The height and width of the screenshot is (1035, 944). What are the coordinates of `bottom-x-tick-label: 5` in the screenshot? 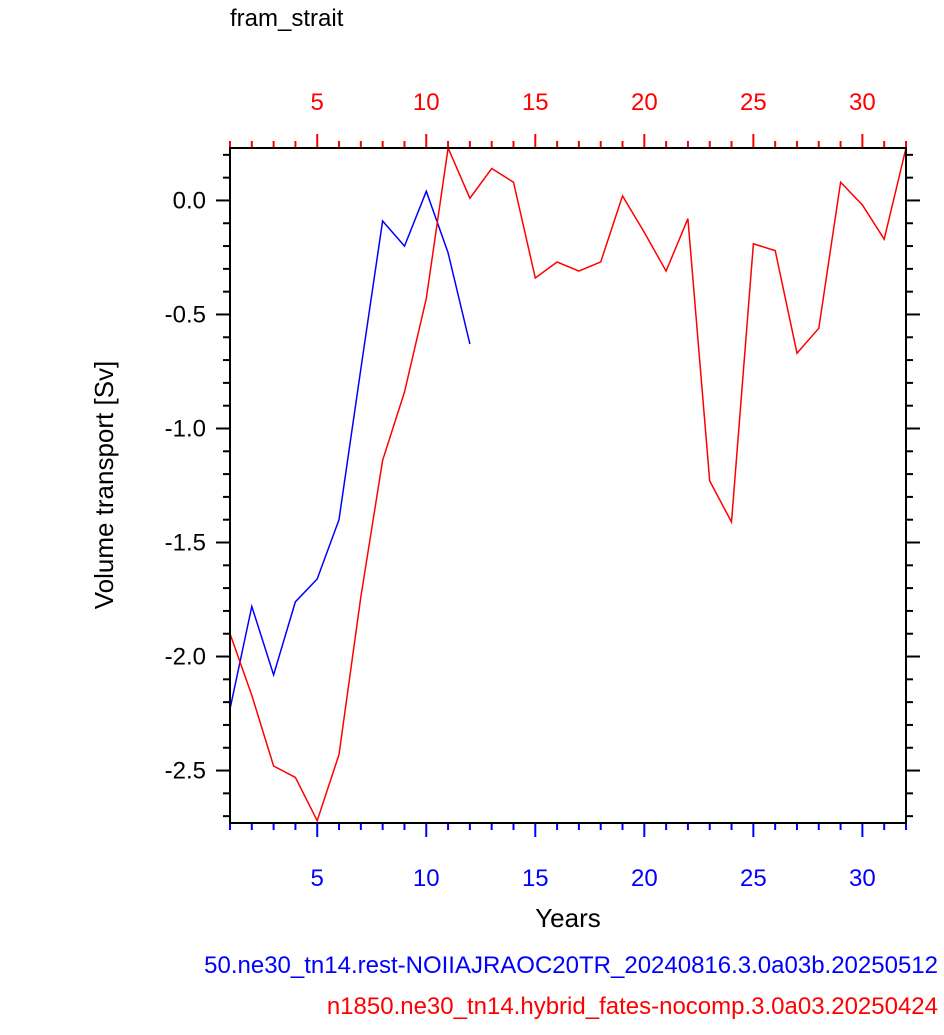 It's located at (317, 878).